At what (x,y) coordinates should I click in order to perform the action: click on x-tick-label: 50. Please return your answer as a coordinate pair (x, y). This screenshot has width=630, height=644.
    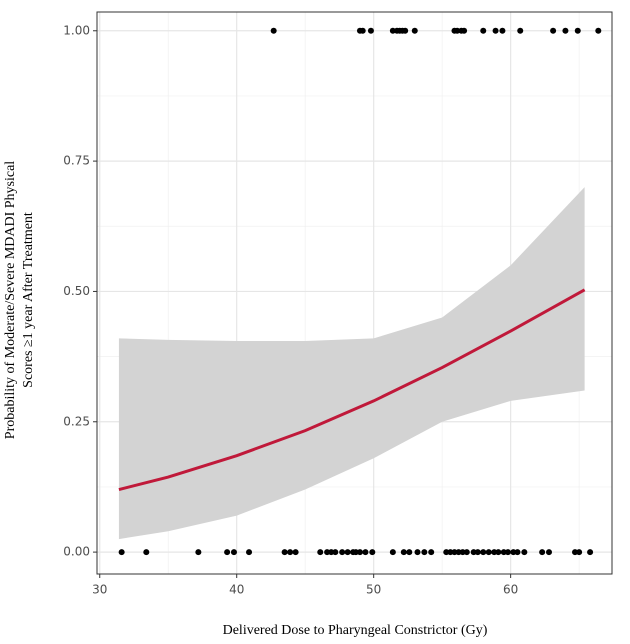
    Looking at the image, I should click on (373, 590).